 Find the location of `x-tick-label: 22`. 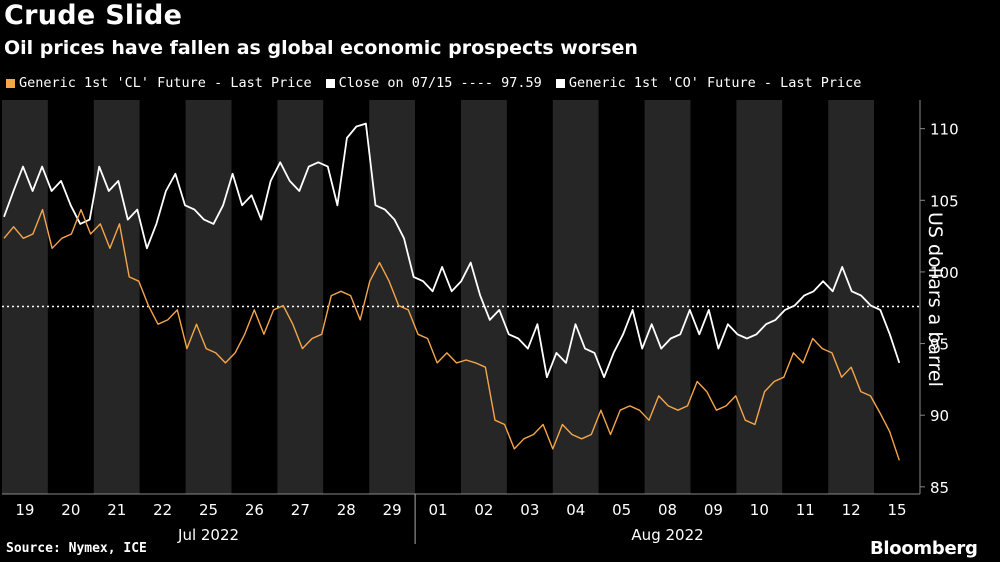

x-tick-label: 22 is located at coordinates (162, 510).